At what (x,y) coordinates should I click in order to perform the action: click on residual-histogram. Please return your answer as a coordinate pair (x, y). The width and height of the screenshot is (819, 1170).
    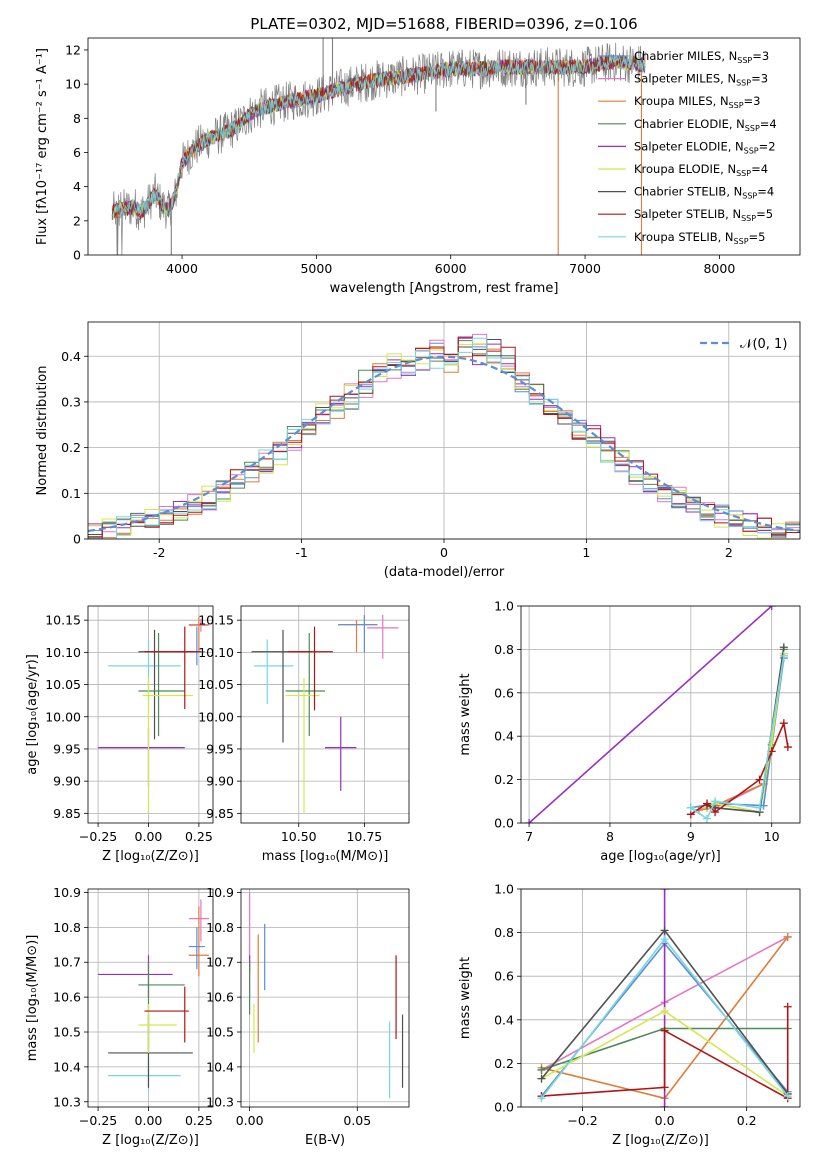
    Looking at the image, I should click on (444, 437).